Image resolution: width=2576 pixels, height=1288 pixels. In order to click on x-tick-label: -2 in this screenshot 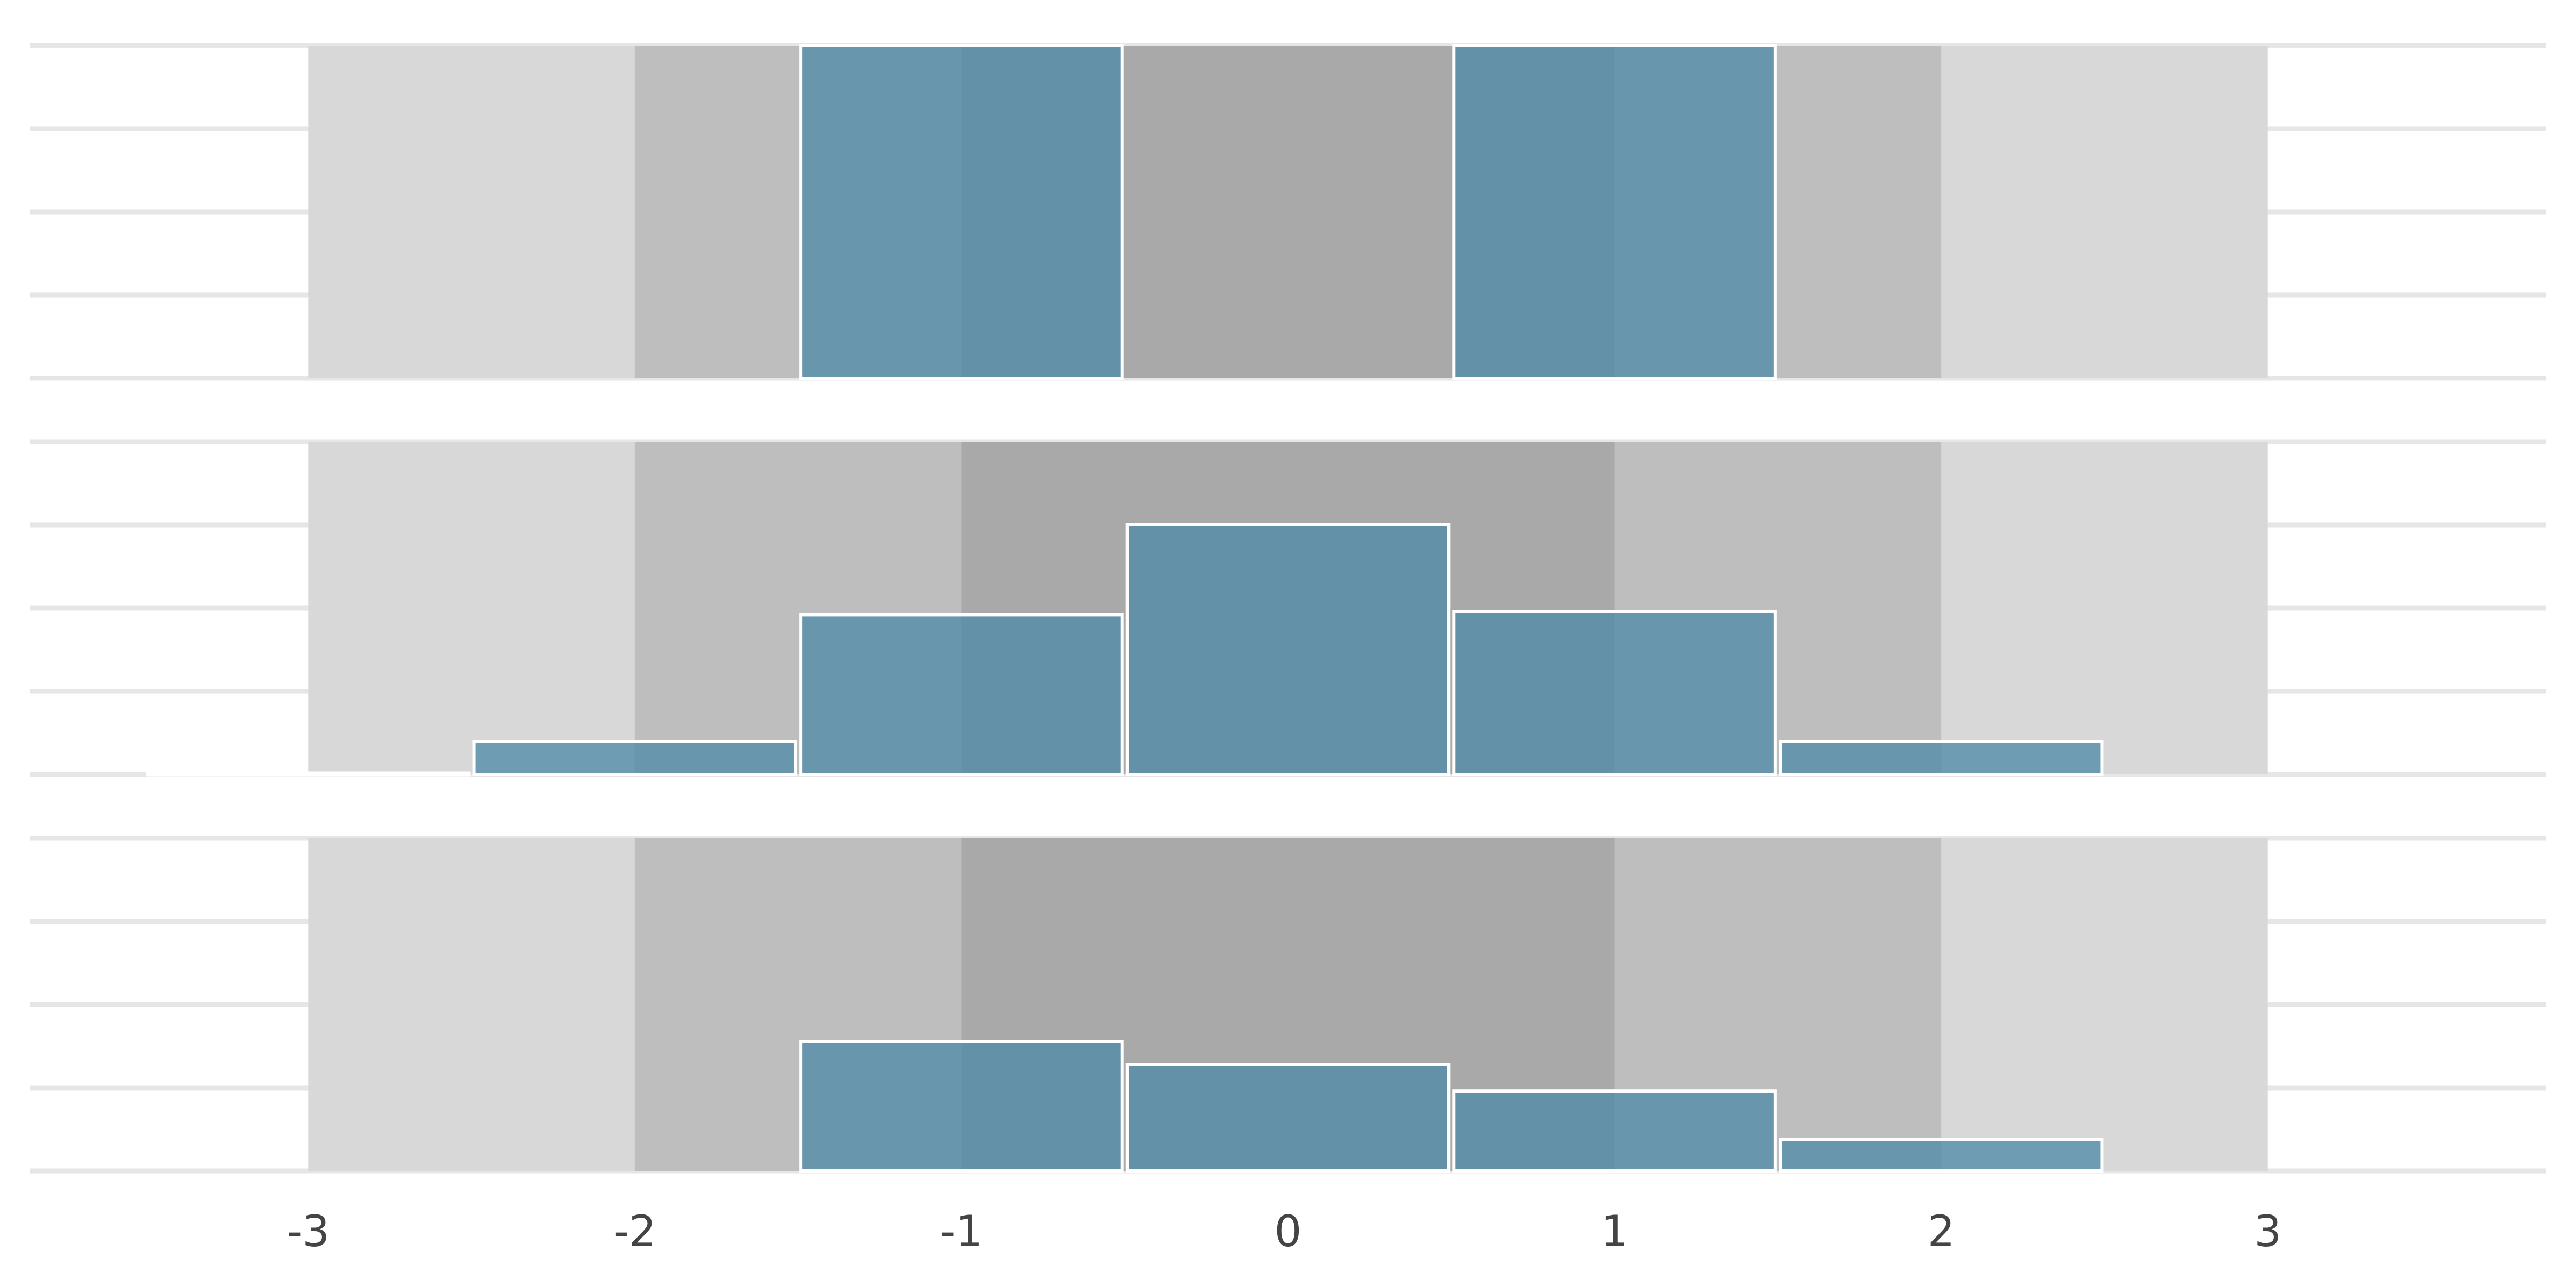, I will do `click(634, 1231)`.